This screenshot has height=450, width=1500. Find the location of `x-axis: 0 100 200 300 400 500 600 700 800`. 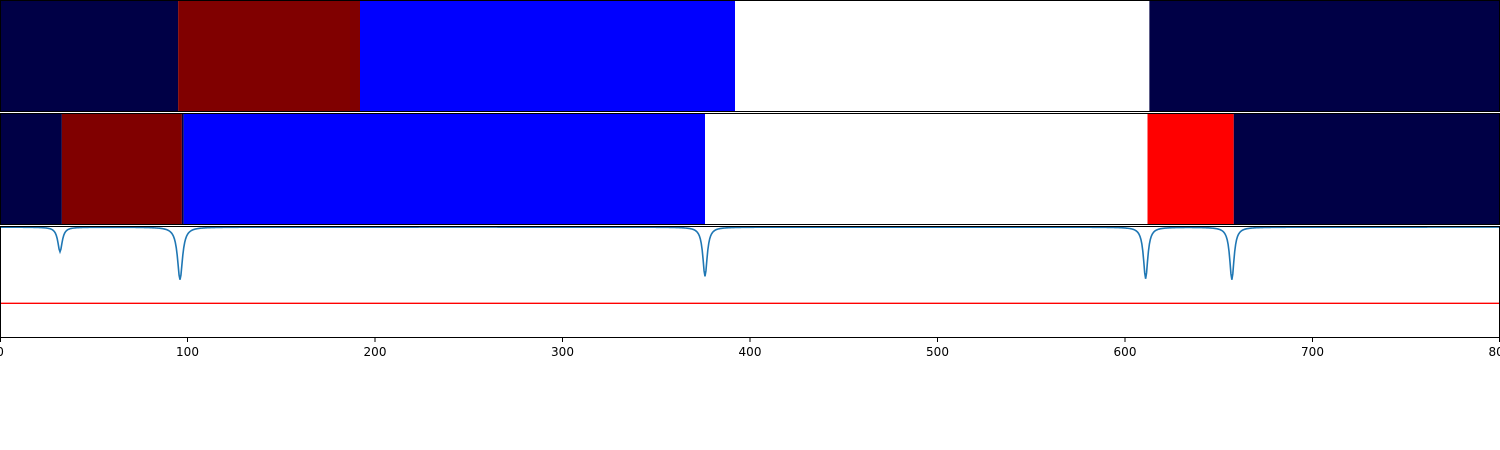

x-axis: 0 100 200 300 400 500 600 700 800 is located at coordinates (750, 348).